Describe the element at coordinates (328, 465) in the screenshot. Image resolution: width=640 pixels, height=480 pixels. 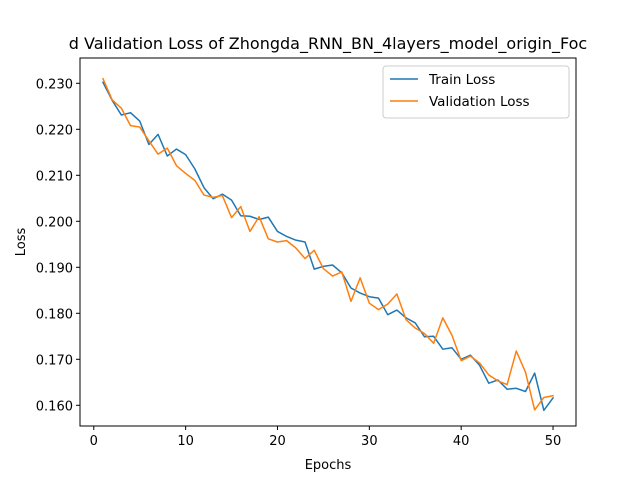
I see `x-axis-title: Epochs` at that location.